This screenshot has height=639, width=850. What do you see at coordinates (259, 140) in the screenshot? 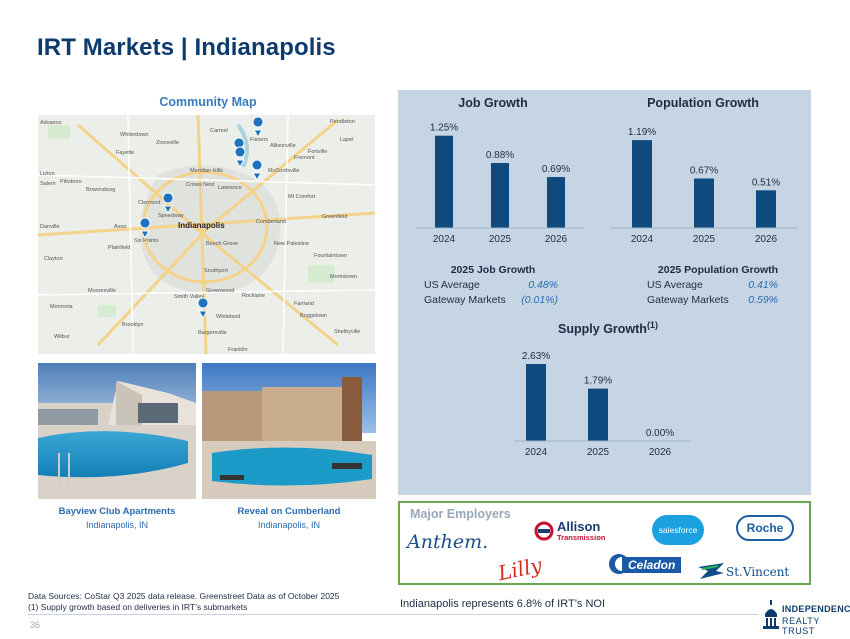
I see `map-label: Fishers` at bounding box center [259, 140].